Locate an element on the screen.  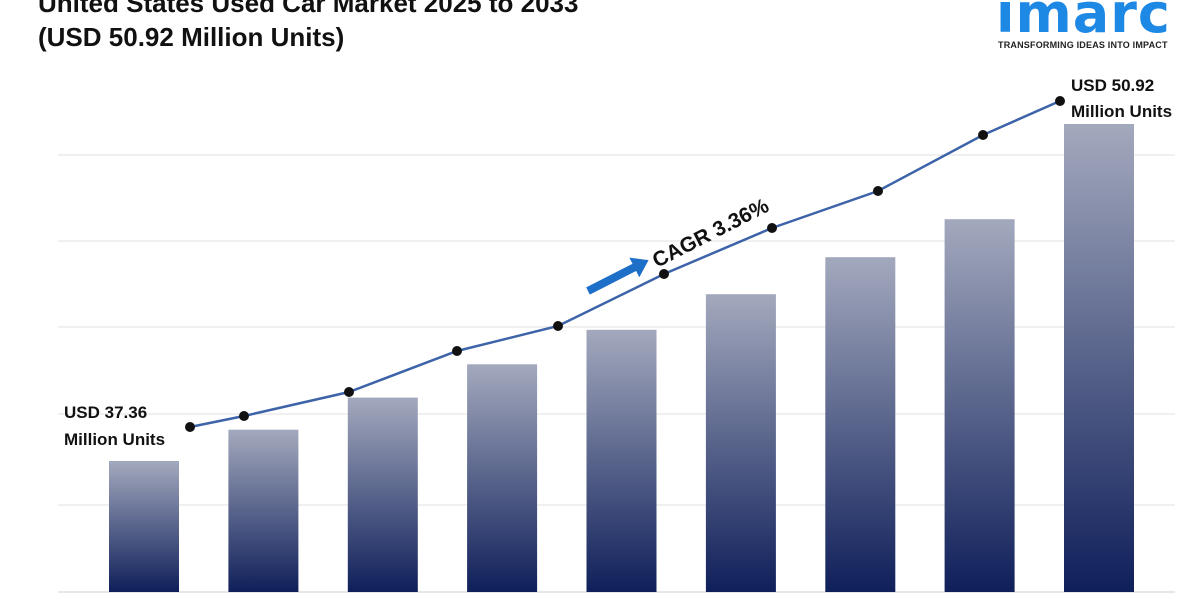
cagr-label: CAGR 3.36% is located at coordinates (711, 233).